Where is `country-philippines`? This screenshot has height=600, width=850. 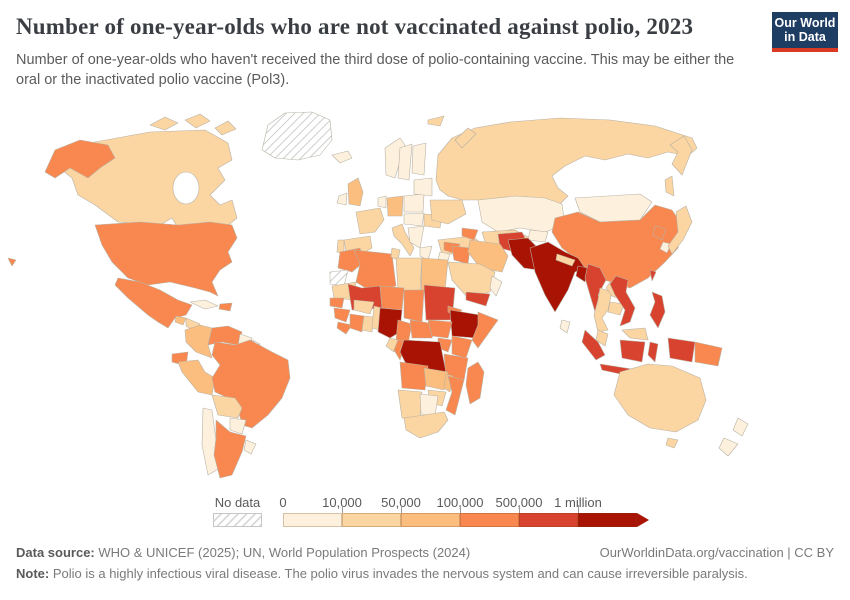 country-philippines is located at coordinates (657, 310).